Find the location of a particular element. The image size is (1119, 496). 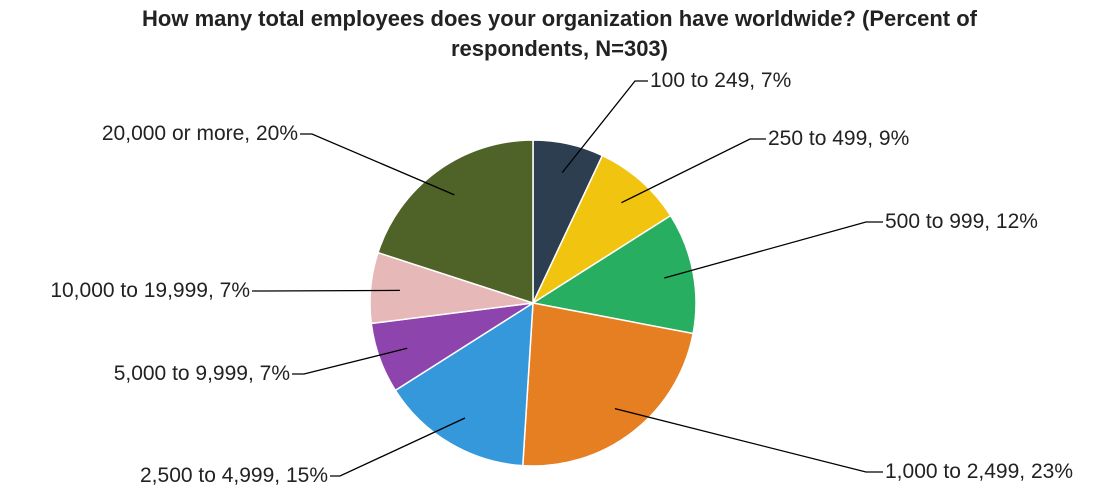

data-label-8: 20,000 or more, 20% is located at coordinates (200, 133).